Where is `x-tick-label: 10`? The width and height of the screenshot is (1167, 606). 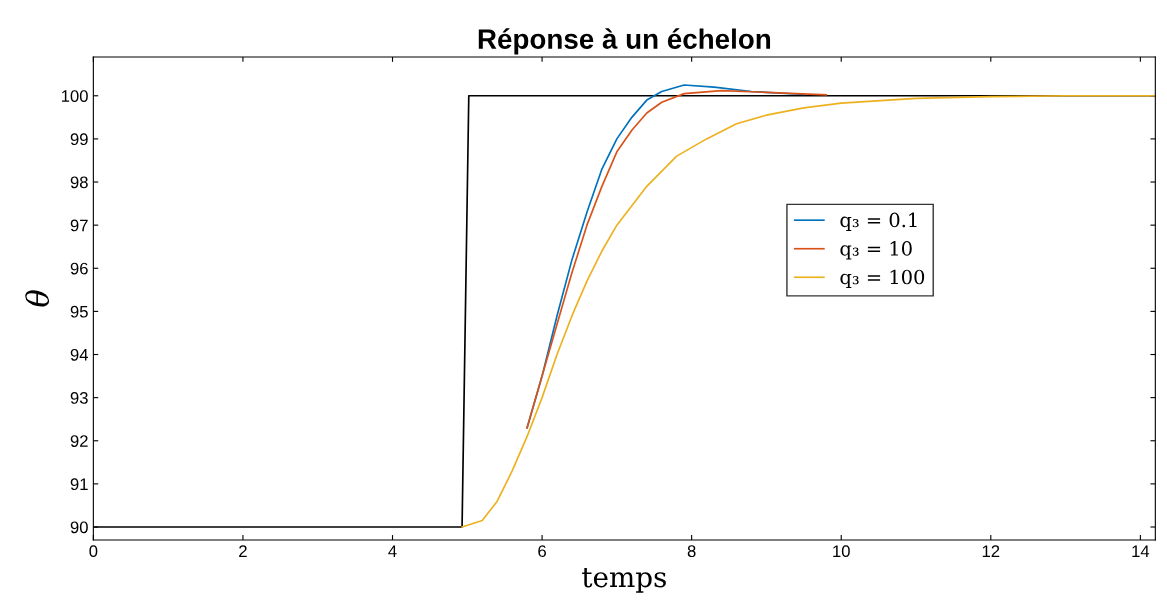 x-tick-label: 10 is located at coordinates (841, 551).